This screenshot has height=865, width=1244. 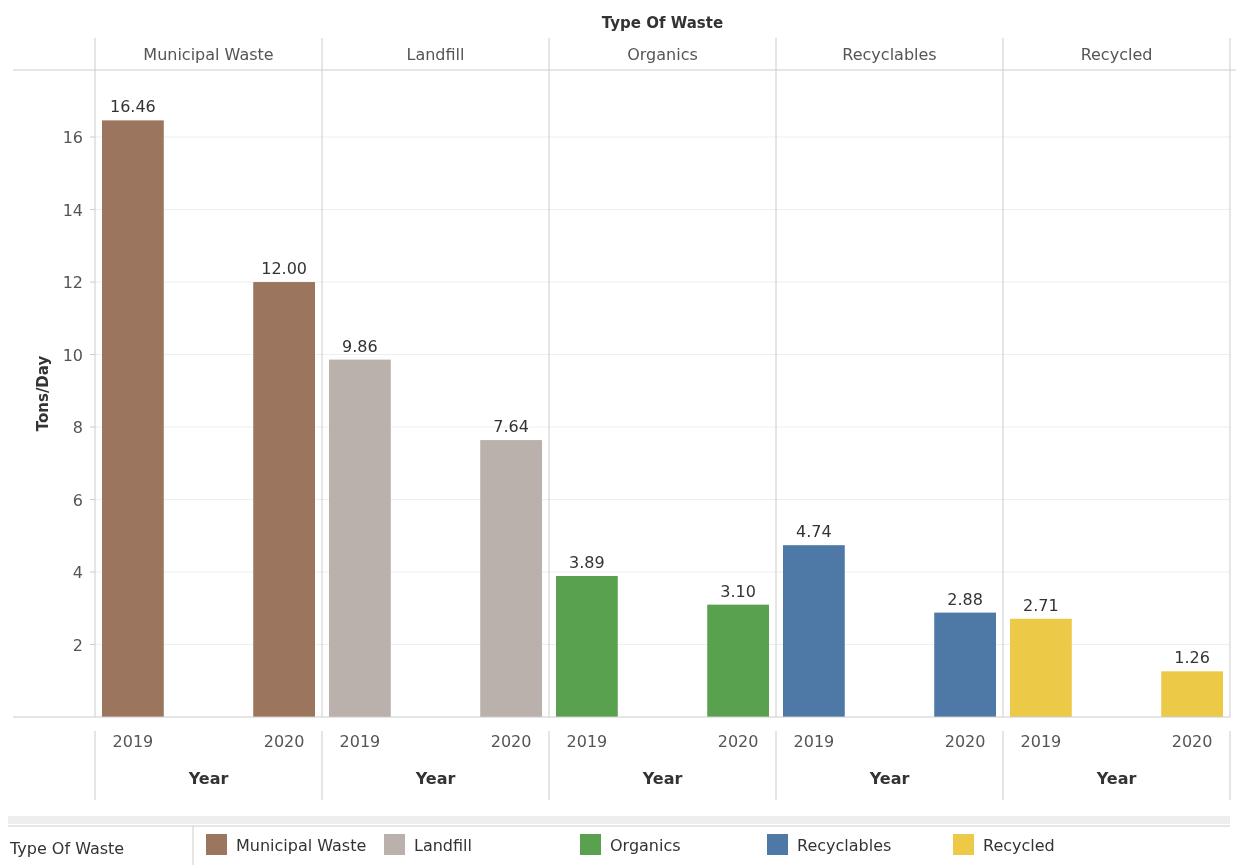 What do you see at coordinates (889, 54) in the screenshot?
I see `text: Recyclables` at bounding box center [889, 54].